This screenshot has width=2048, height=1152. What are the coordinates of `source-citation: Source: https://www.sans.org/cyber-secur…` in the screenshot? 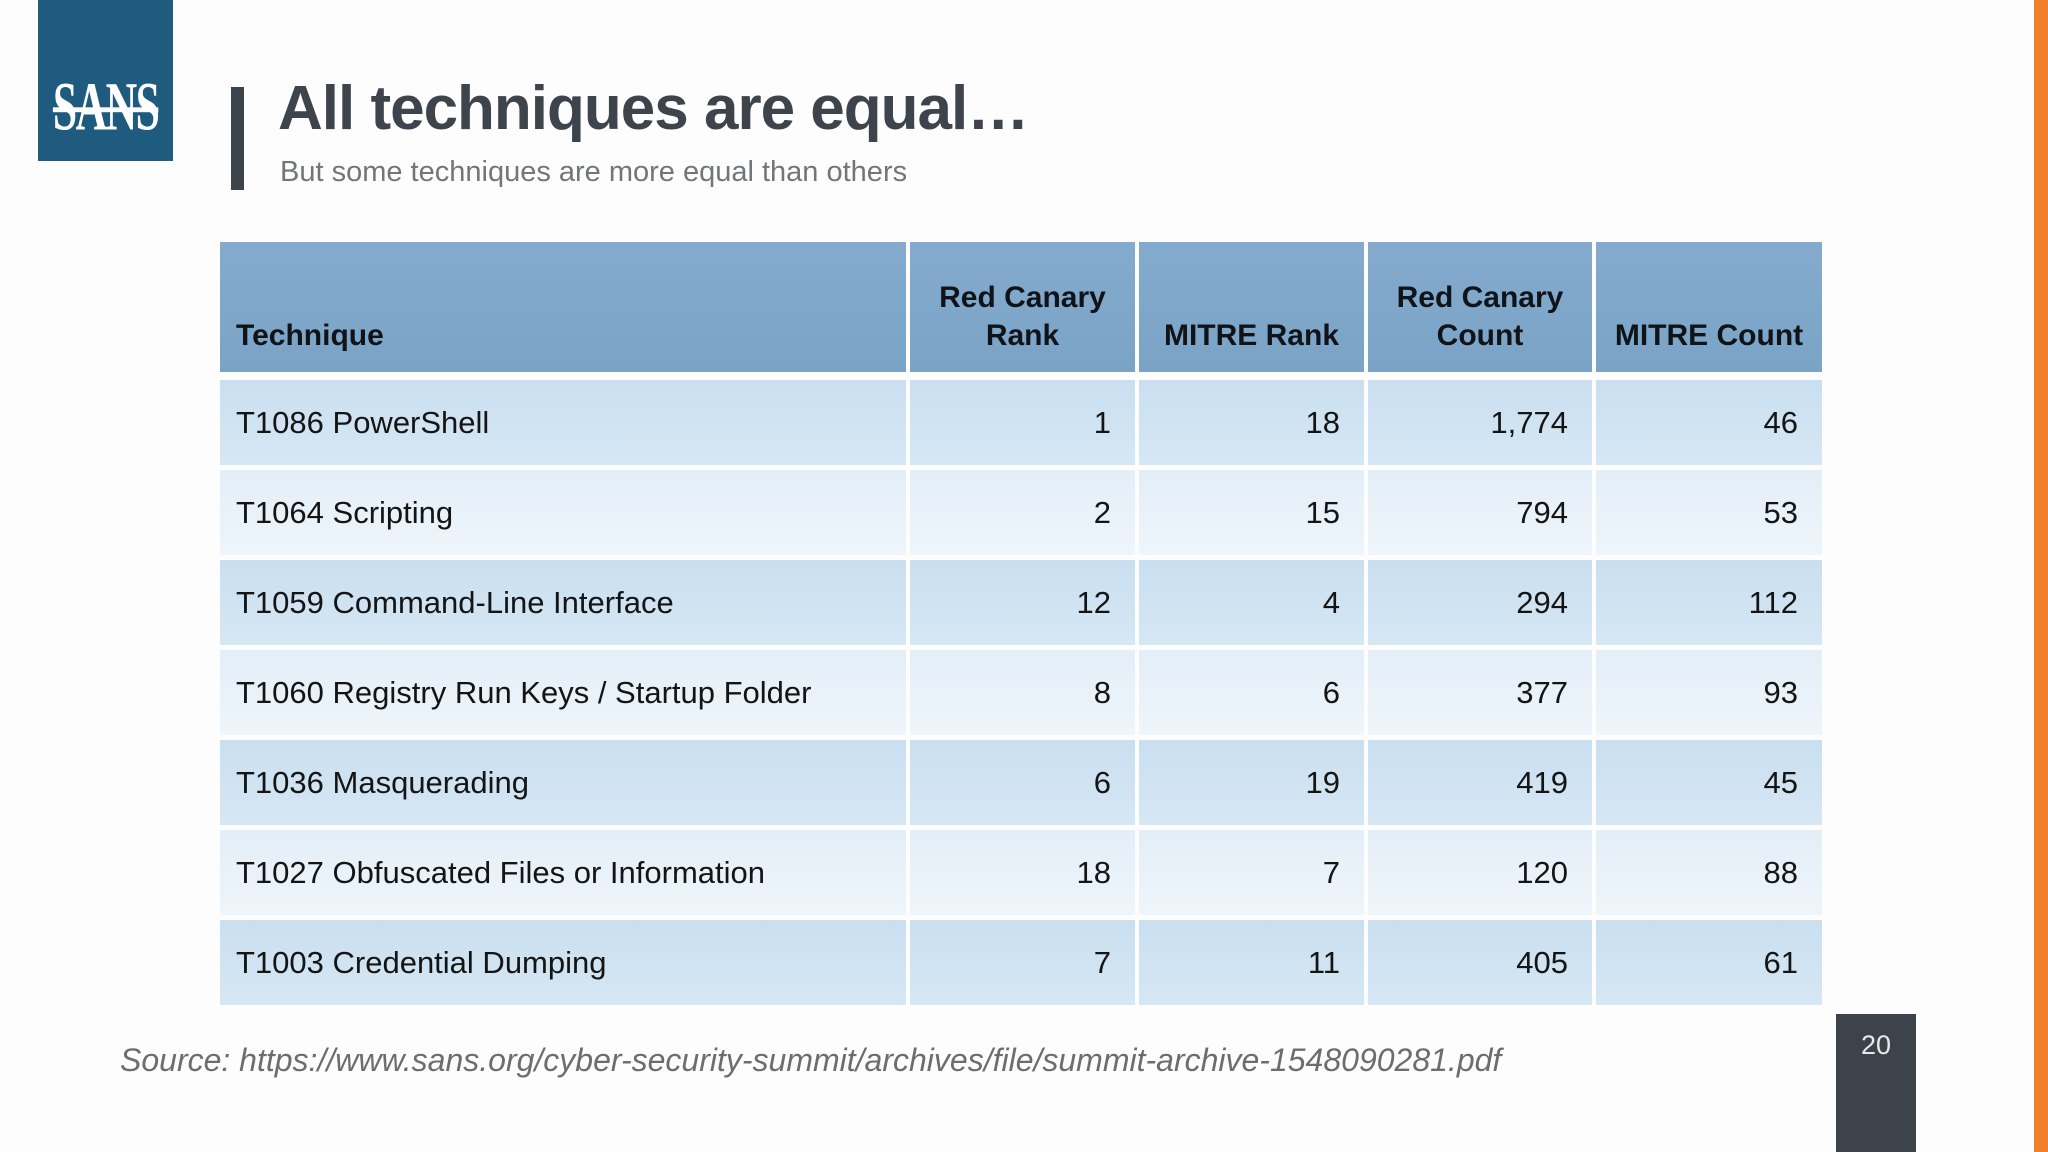 It's located at (811, 1060).